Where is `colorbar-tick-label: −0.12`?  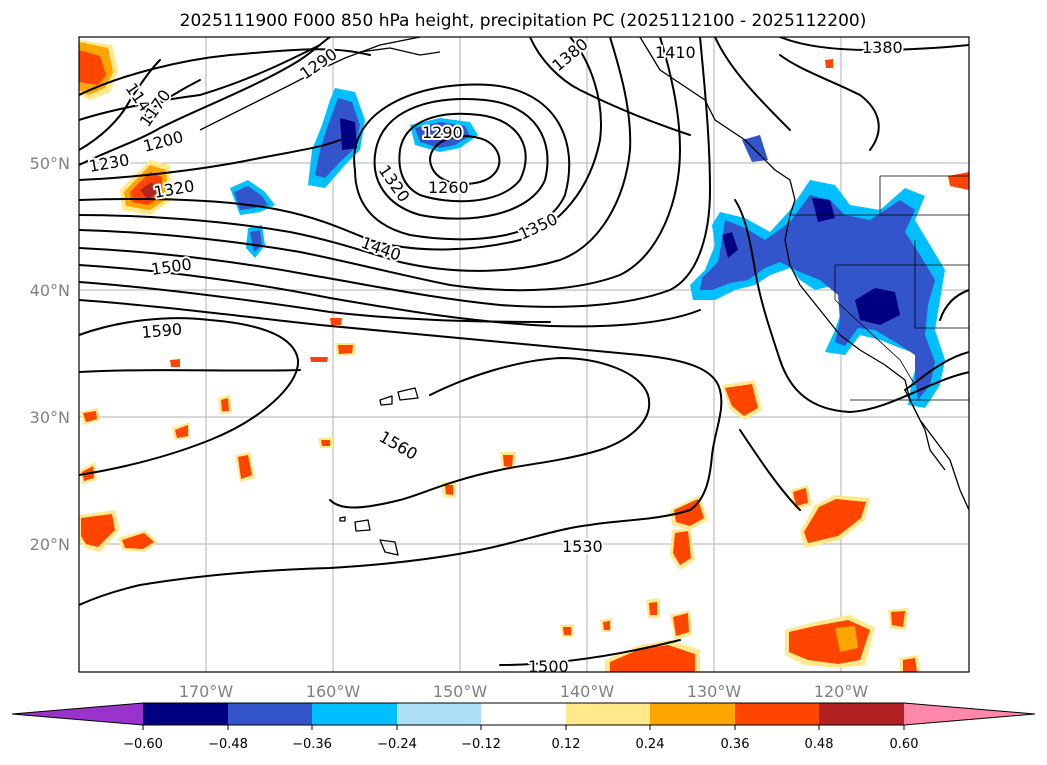
colorbar-tick-label: −0.12 is located at coordinates (481, 744).